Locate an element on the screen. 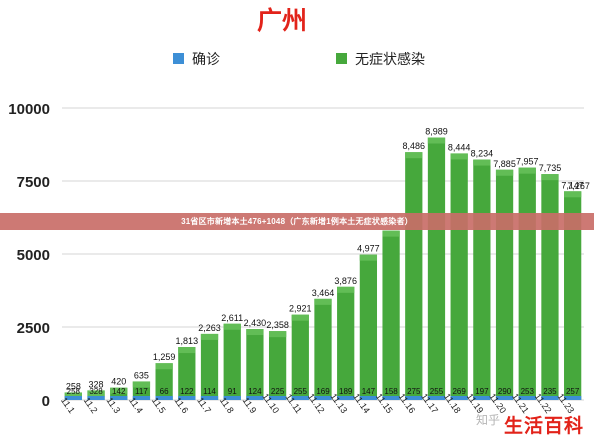 This screenshot has width=594, height=444. data-label-confirmed: 269 is located at coordinates (459, 391).